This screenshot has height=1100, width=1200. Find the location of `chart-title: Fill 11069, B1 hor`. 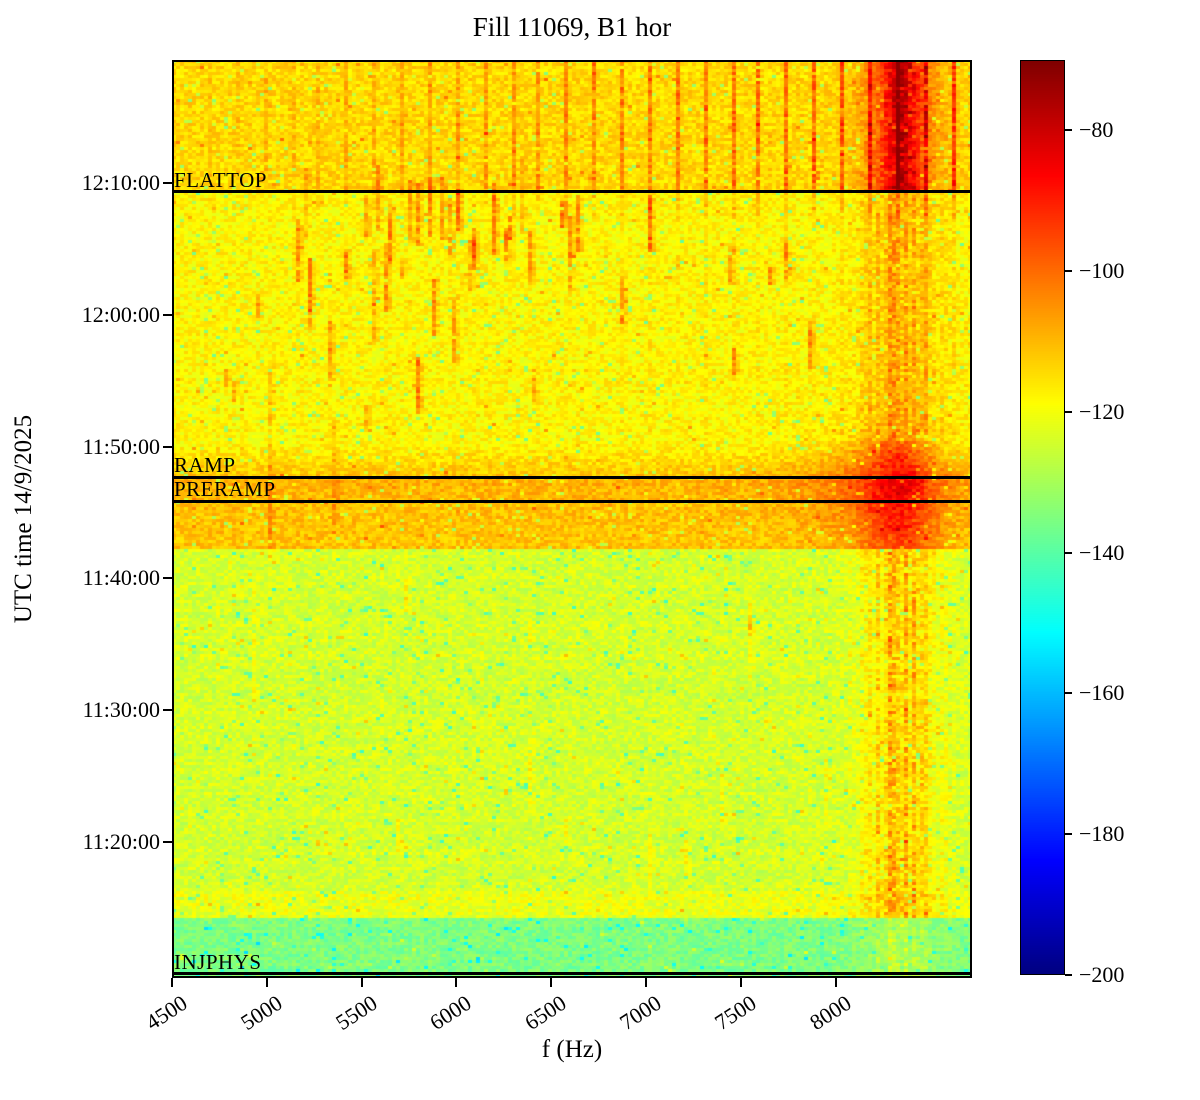

chart-title: Fill 11069, B1 hor is located at coordinates (572, 27).